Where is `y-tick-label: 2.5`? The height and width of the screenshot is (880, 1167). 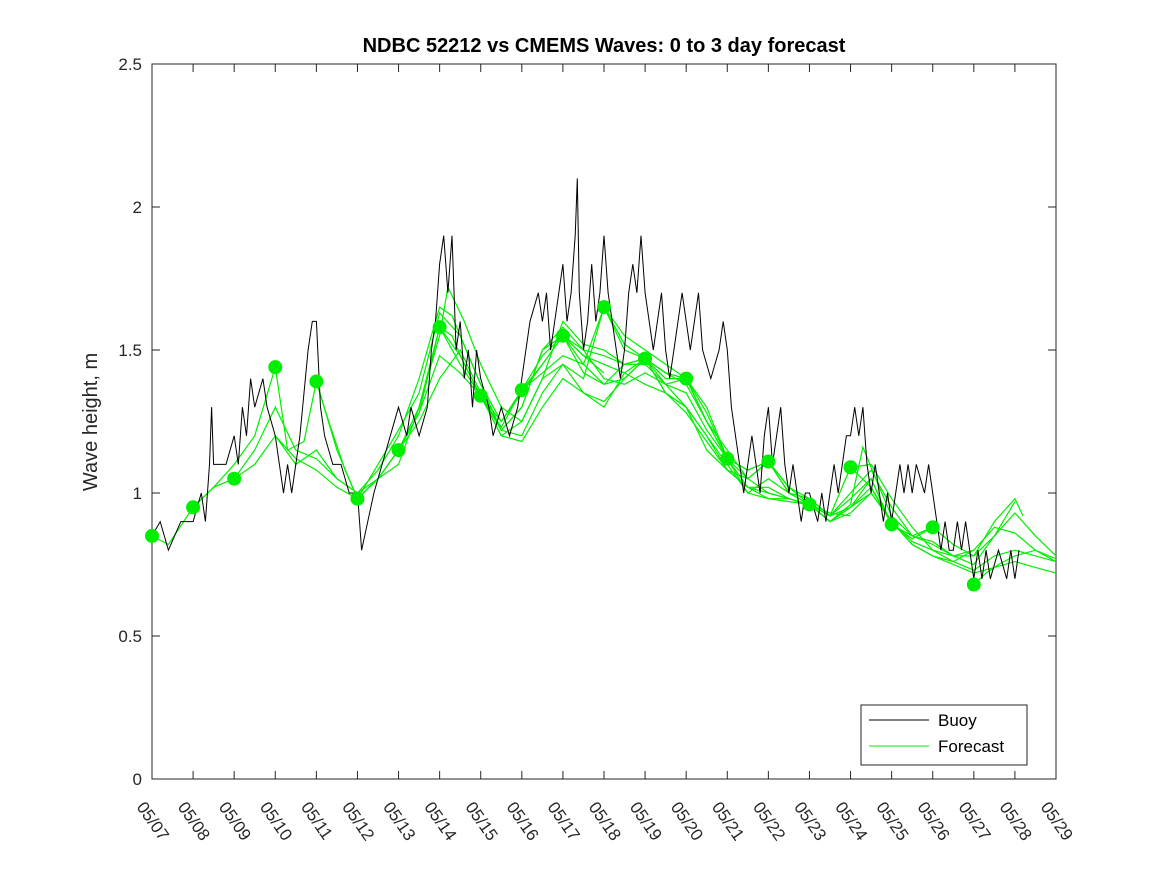 y-tick-label: 2.5 is located at coordinates (130, 64).